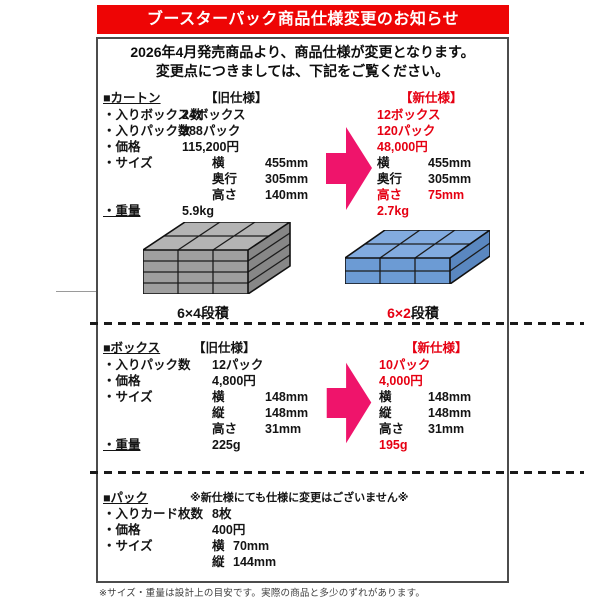  Describe the element at coordinates (262, 593) in the screenshot. I see `footer-disclaimer: ※サイズ・重量は設計上の目安です。実際の商品と多少のずれがあります。` at that location.